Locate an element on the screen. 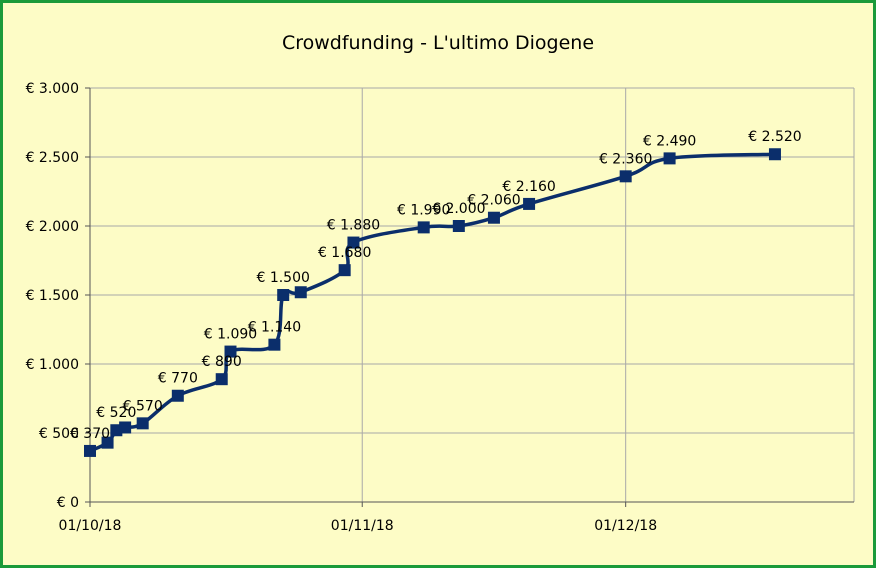 The width and height of the screenshot is (876, 568). data-label: € 2.490 is located at coordinates (669, 141).